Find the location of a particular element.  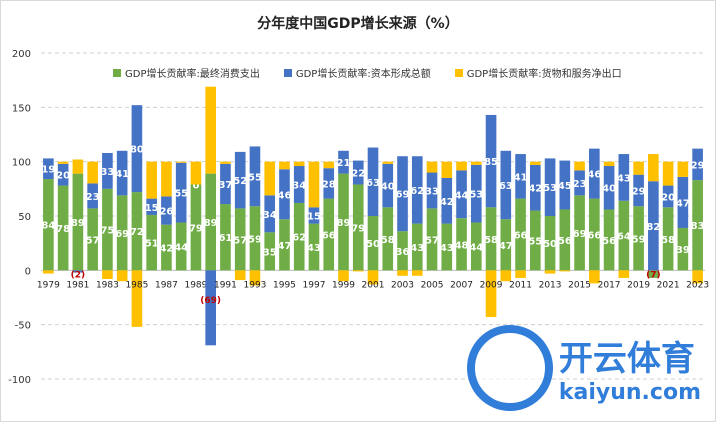

y-tick-label: -50 is located at coordinates (23, 326).